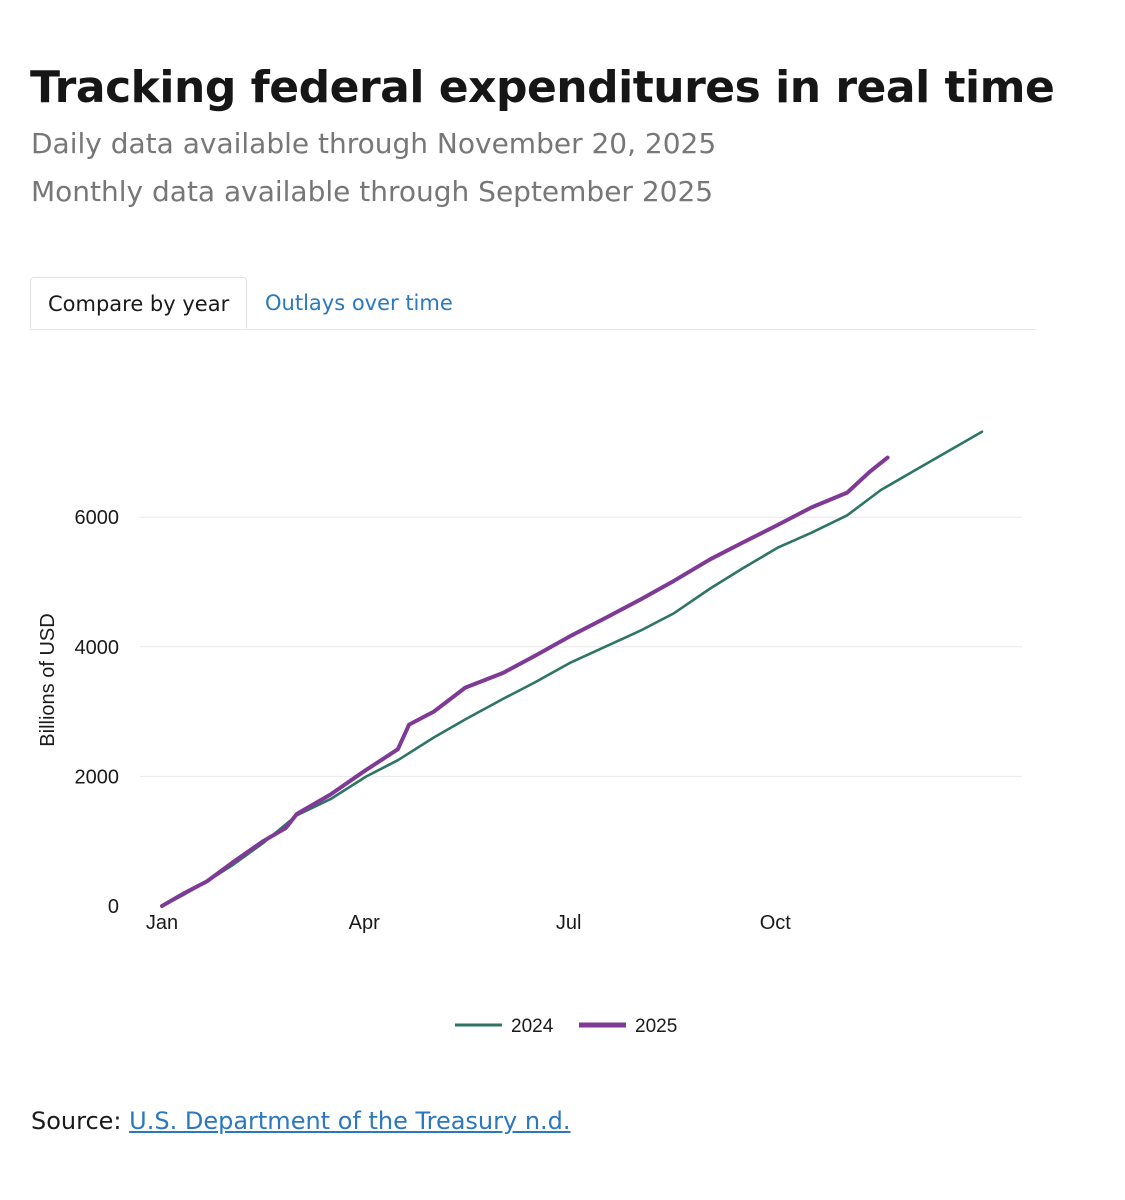  What do you see at coordinates (113, 907) in the screenshot?
I see `y-tick-label-0: 0` at bounding box center [113, 907].